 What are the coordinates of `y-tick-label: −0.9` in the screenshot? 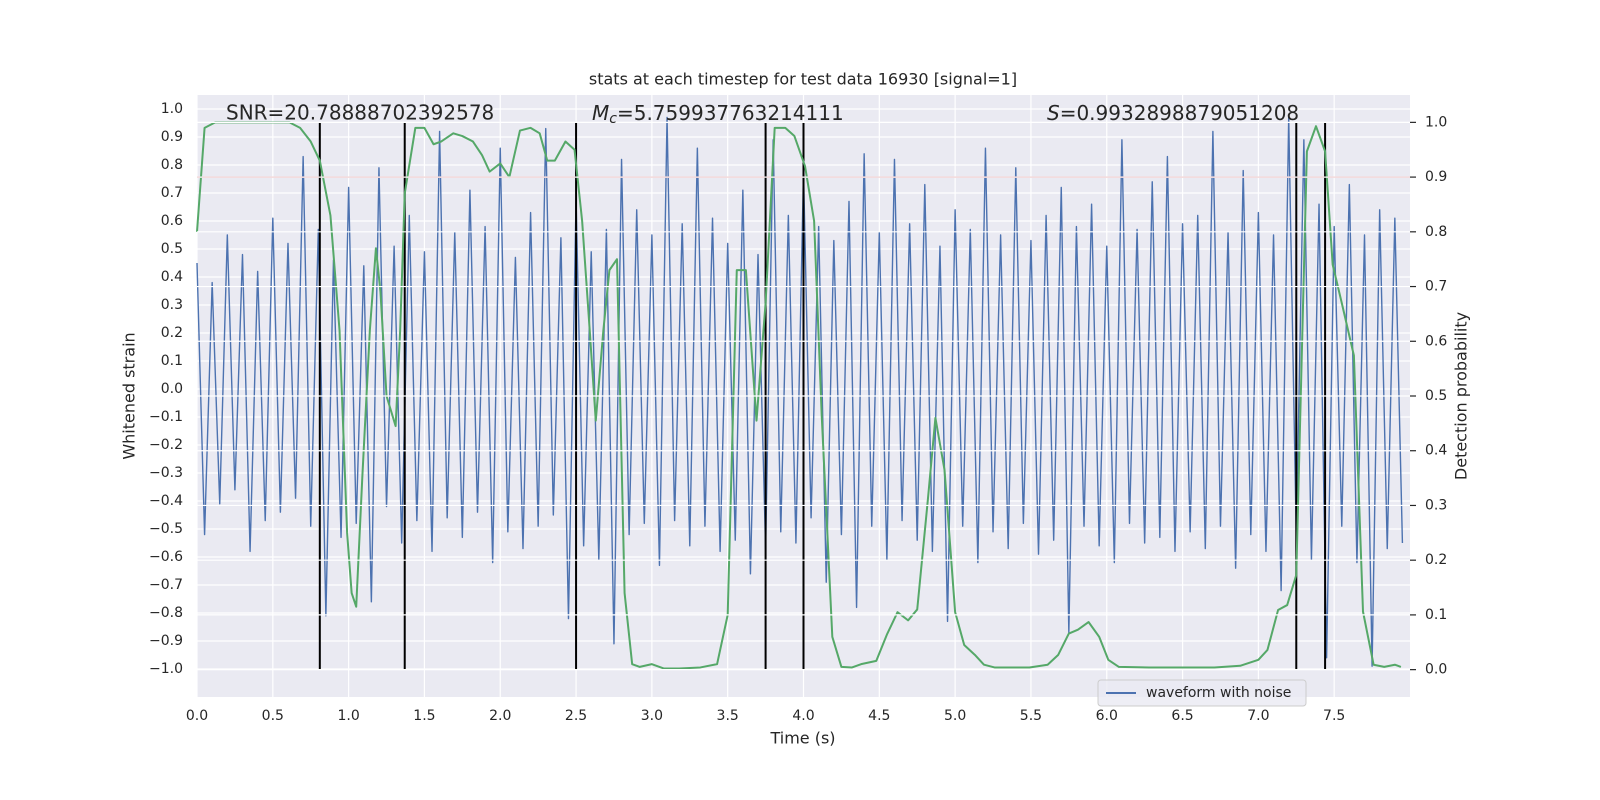 It's located at (166, 641).